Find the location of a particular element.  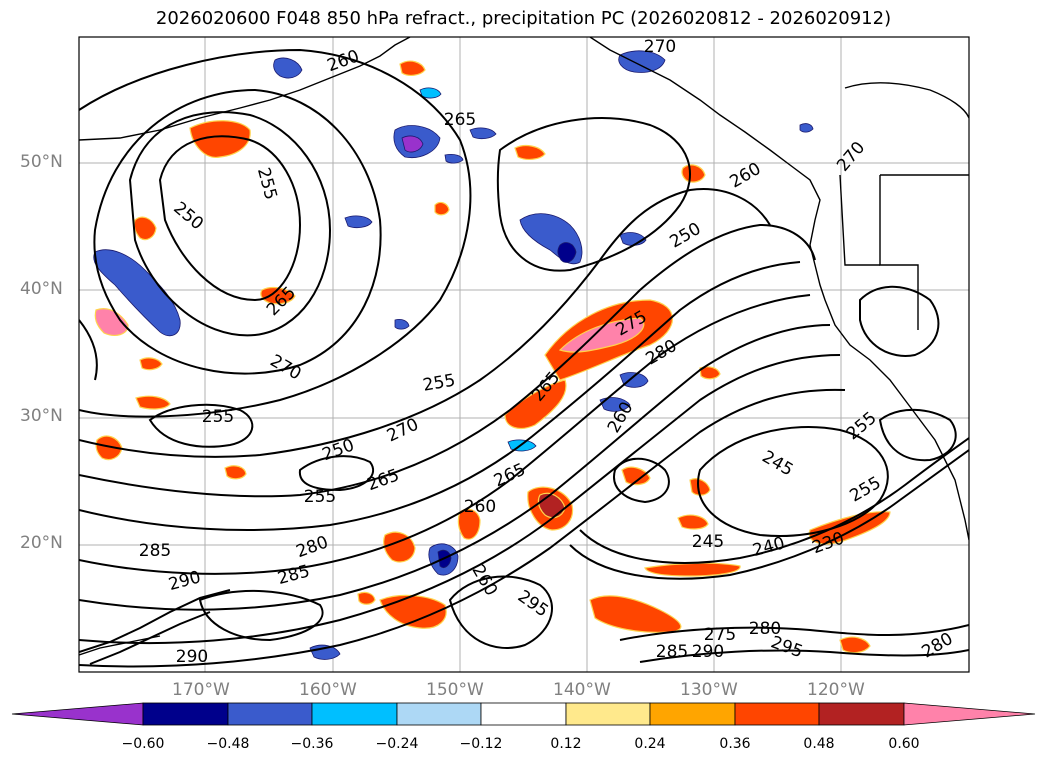

colorbar-tick: −0.48 is located at coordinates (228, 744).